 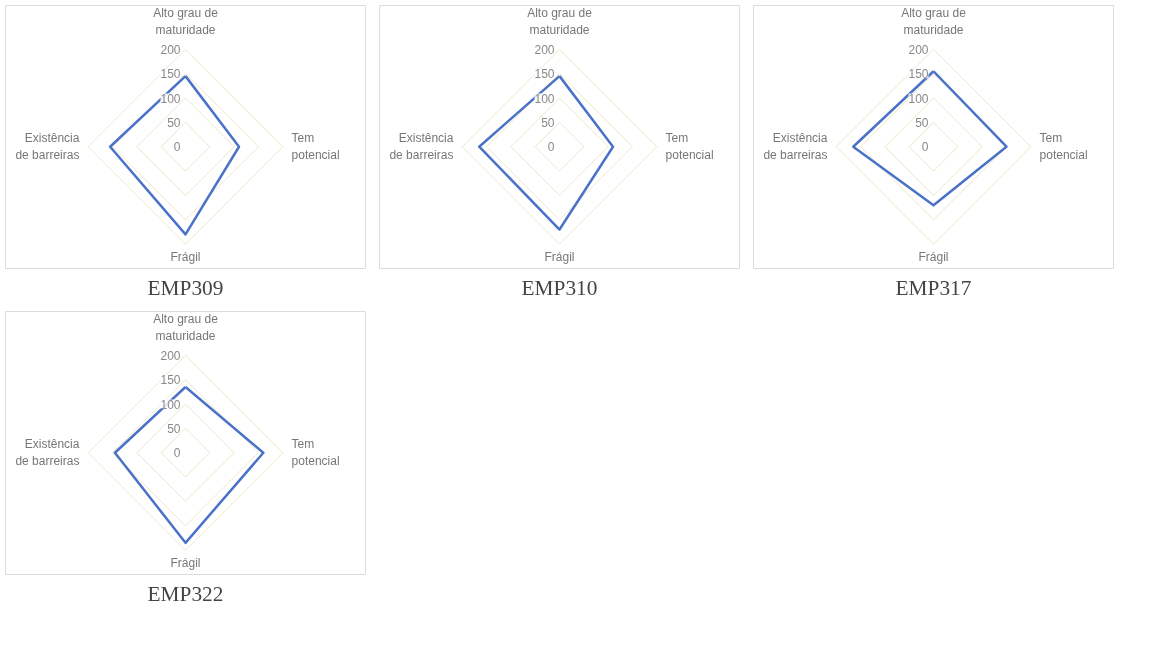 What do you see at coordinates (185, 593) in the screenshot?
I see `text: EMP322` at bounding box center [185, 593].